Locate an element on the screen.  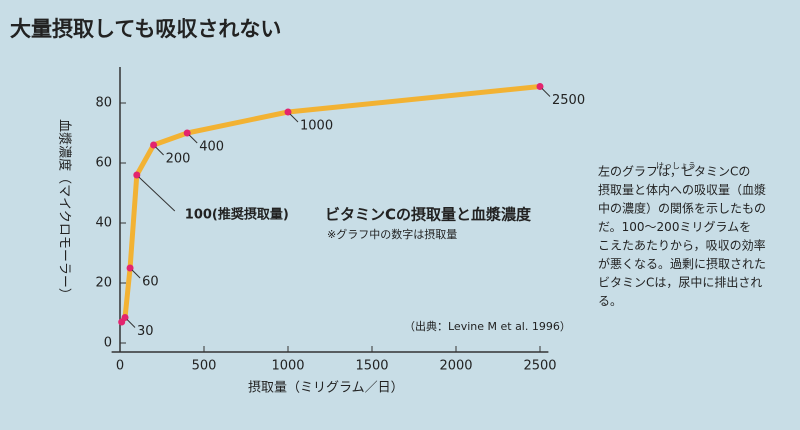
point-label: 100(推奨摂取量) is located at coordinates (237, 215).